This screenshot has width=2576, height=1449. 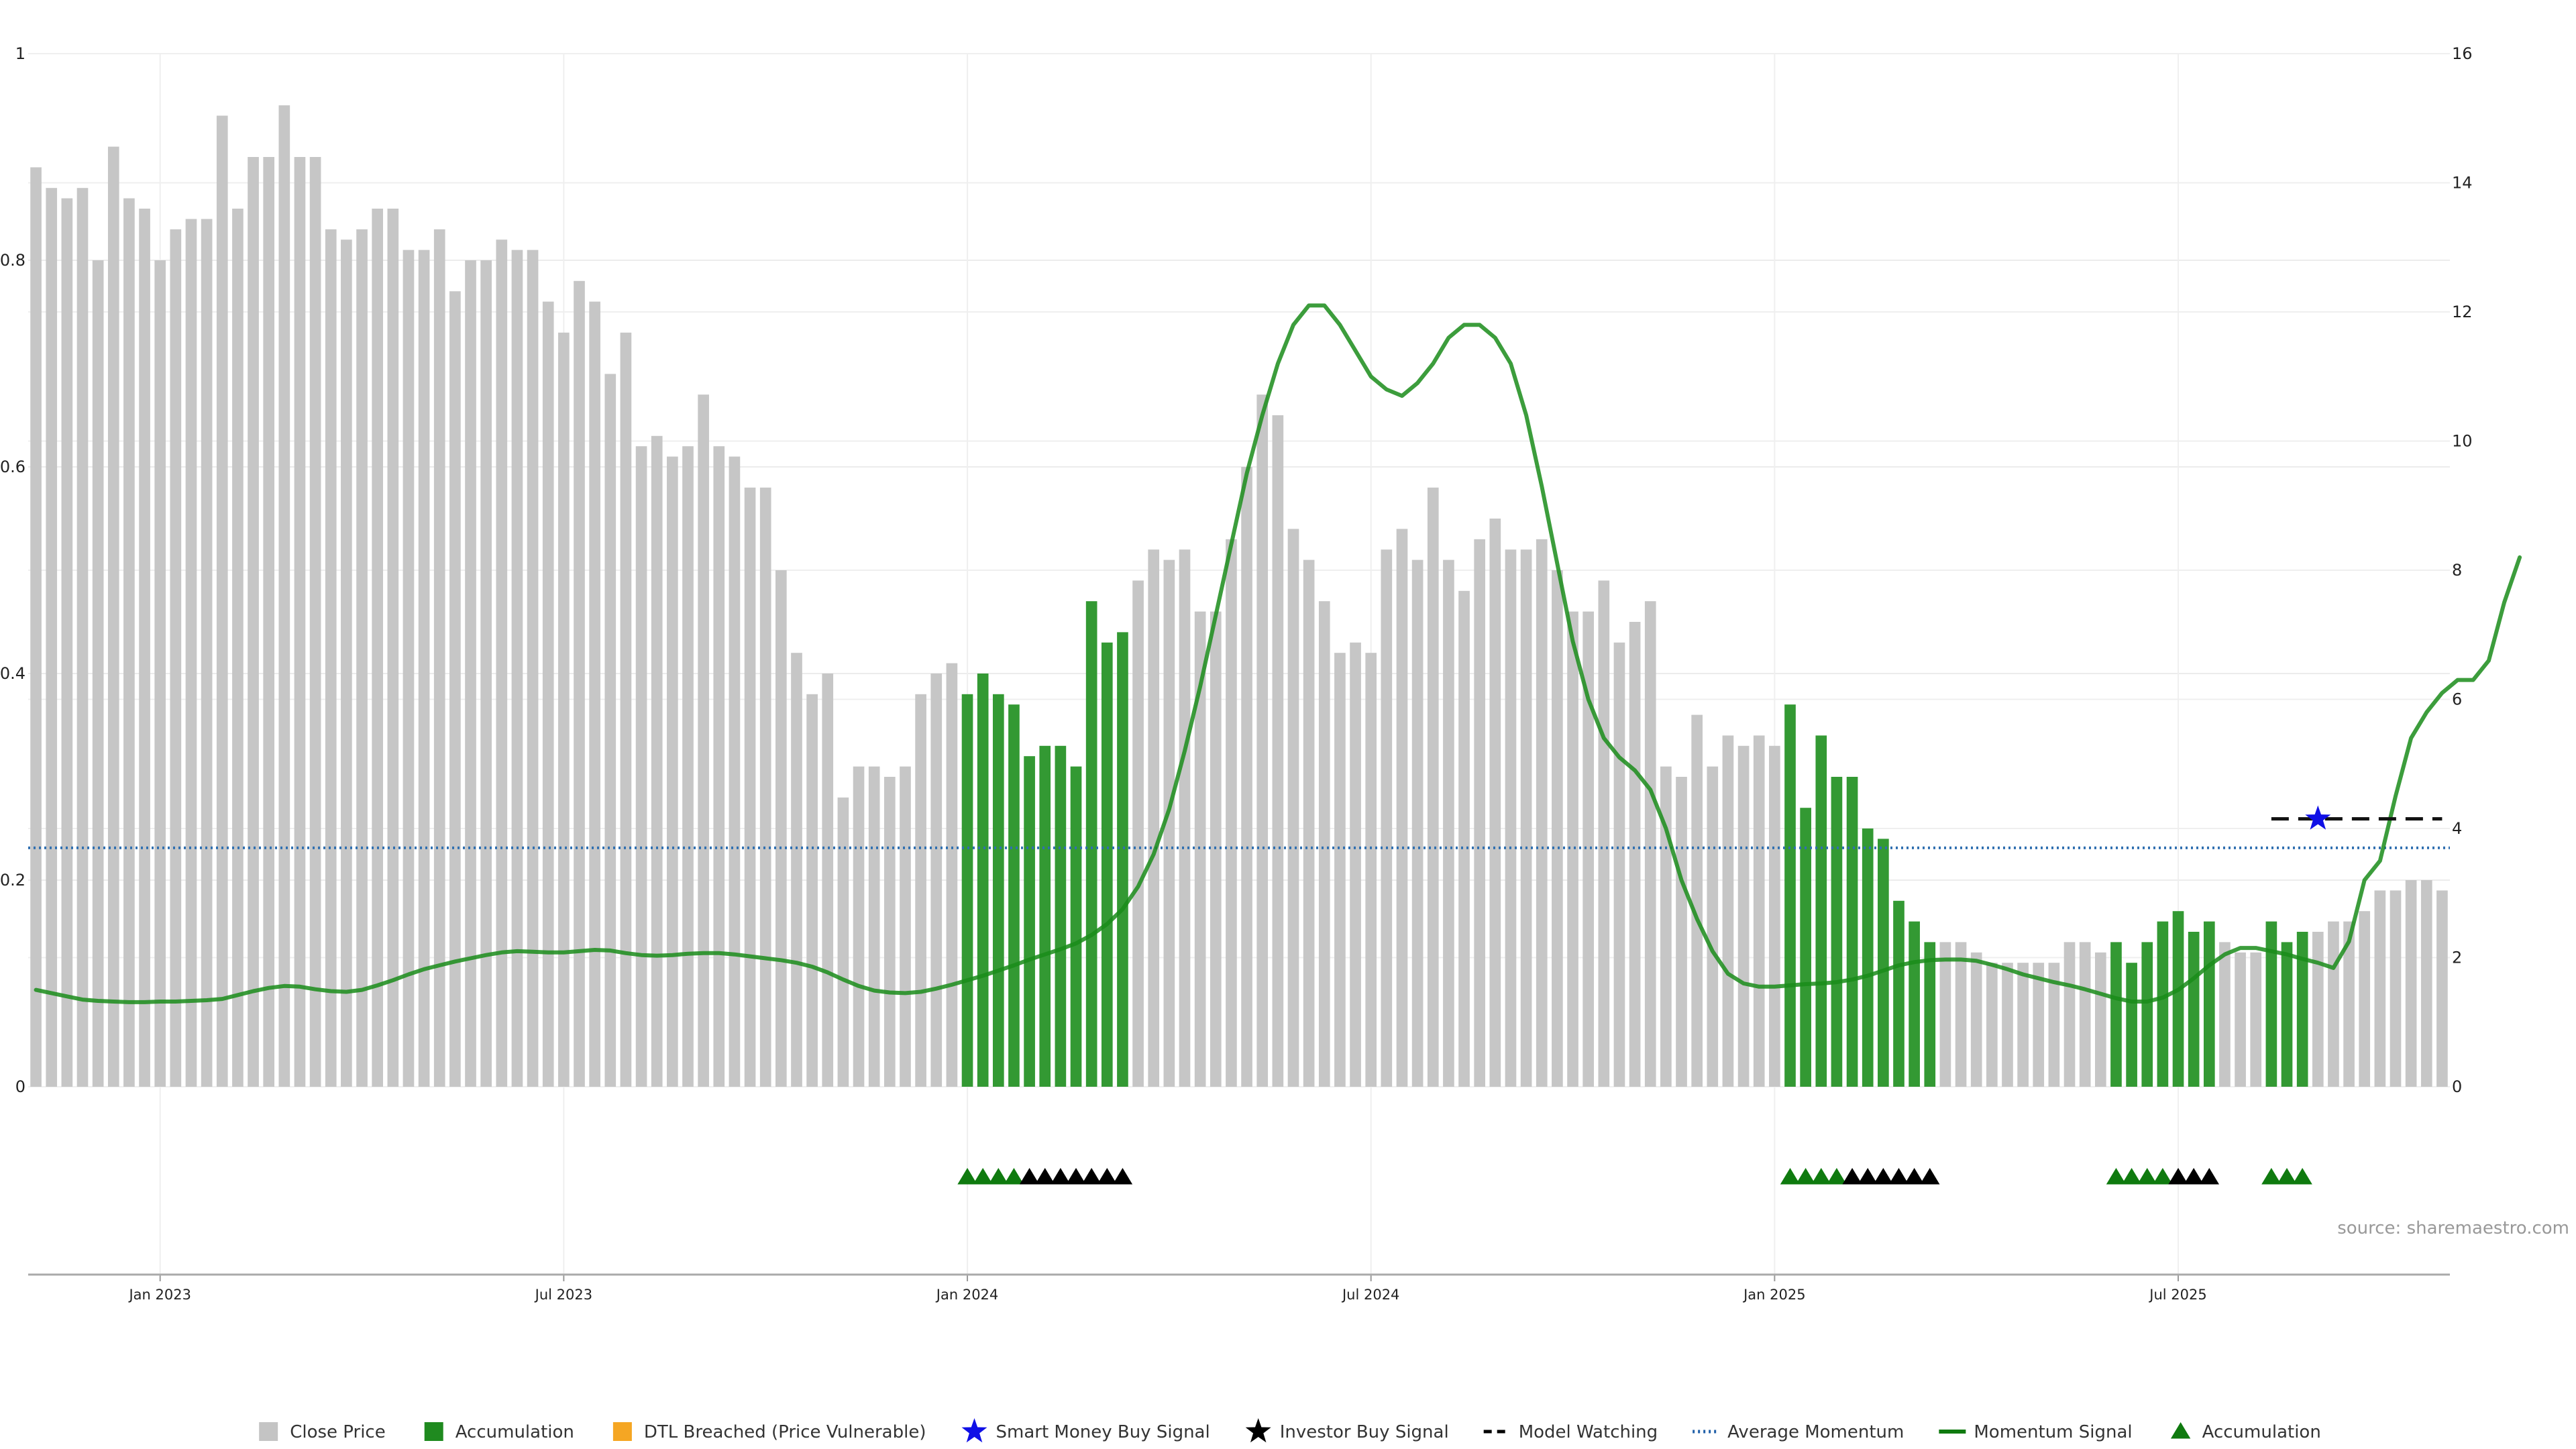 What do you see at coordinates (1570, 1432) in the screenshot?
I see `legend-item: Model Watching` at bounding box center [1570, 1432].